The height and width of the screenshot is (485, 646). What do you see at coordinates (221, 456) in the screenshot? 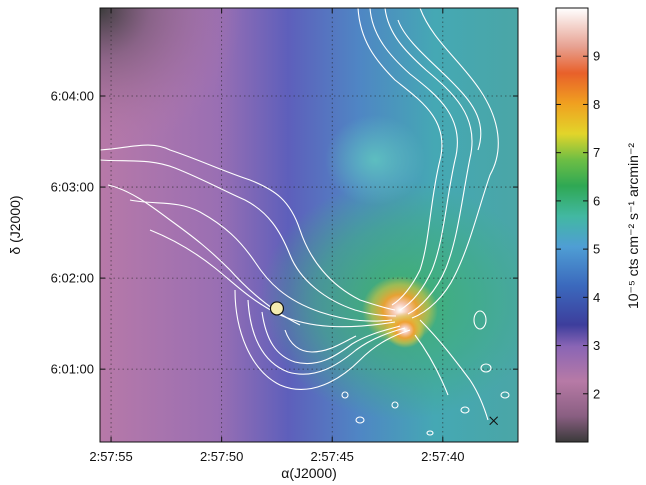
I see `x-tick-label-1: 2:57:50` at bounding box center [221, 456].